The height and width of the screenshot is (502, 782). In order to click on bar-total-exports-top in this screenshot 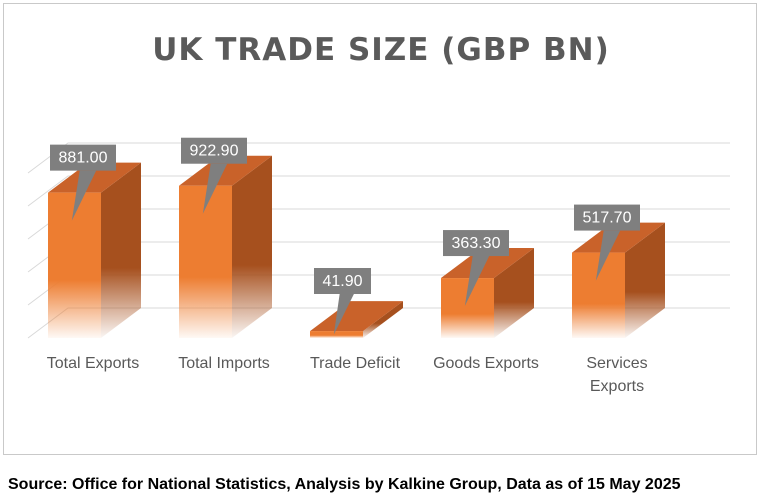, I will do `click(94, 177)`.